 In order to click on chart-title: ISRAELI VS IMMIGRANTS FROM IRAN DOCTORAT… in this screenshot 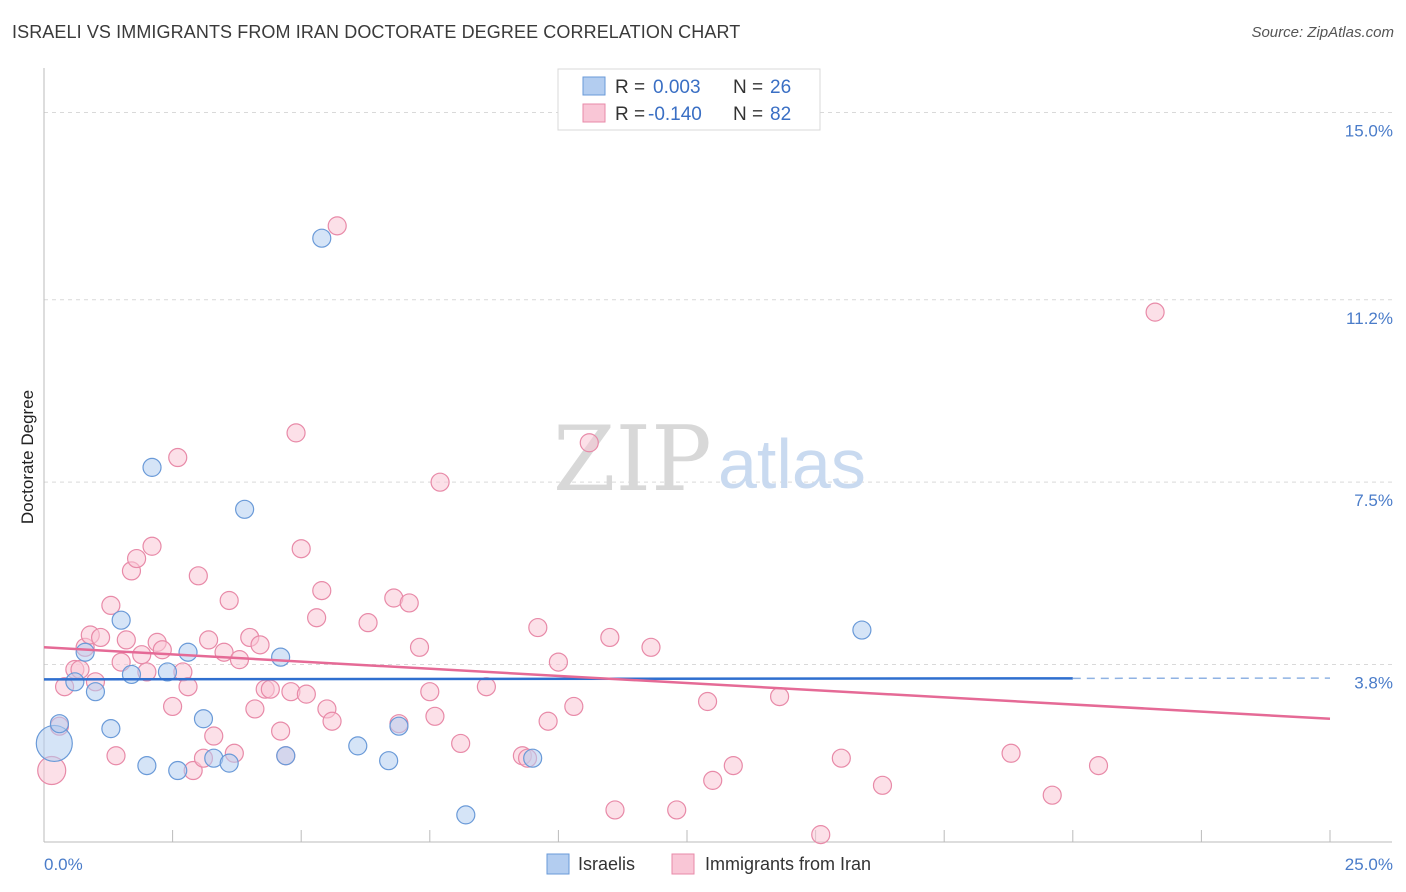, I will do `click(376, 32)`.